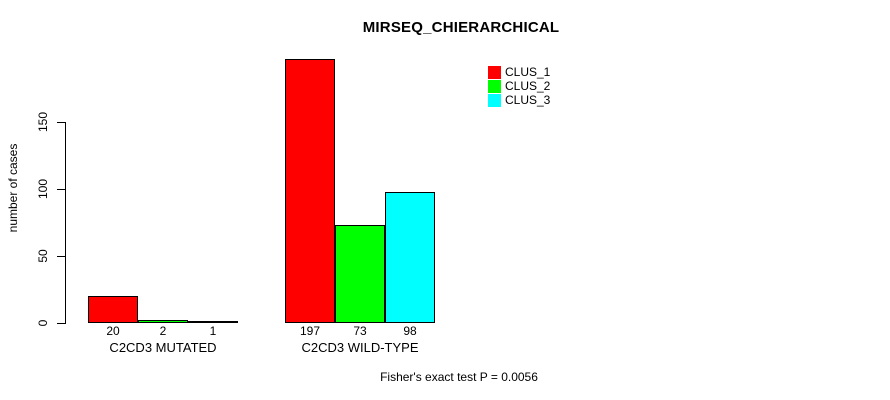 The height and width of the screenshot is (400, 890). I want to click on y-axis-tick-label: 50, so click(43, 256).